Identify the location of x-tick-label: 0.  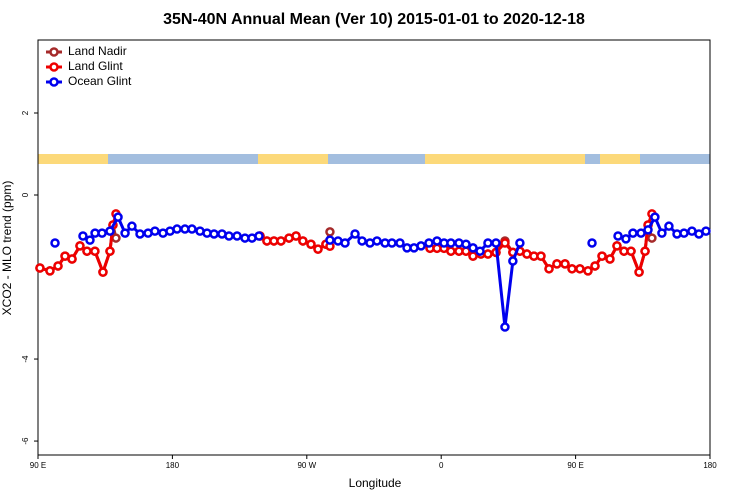
(441, 465).